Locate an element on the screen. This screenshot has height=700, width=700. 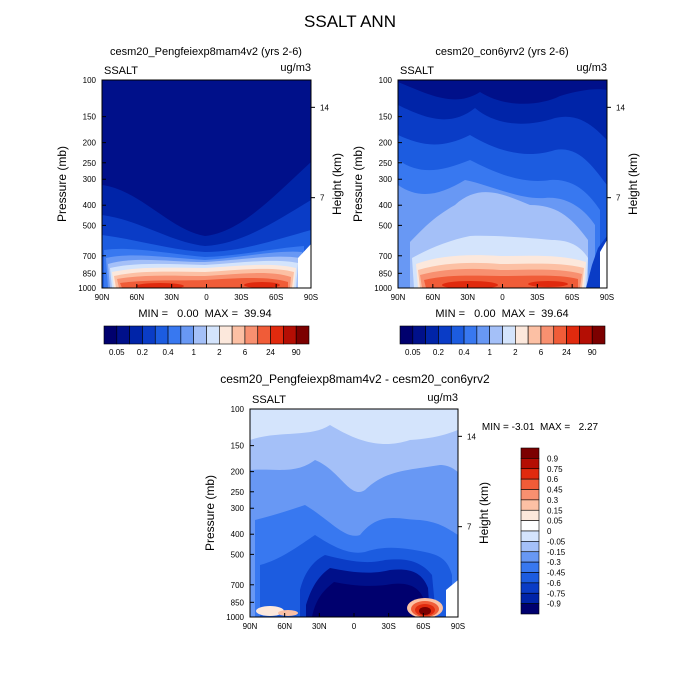
colorbar-label: 0.45 is located at coordinates (555, 490).